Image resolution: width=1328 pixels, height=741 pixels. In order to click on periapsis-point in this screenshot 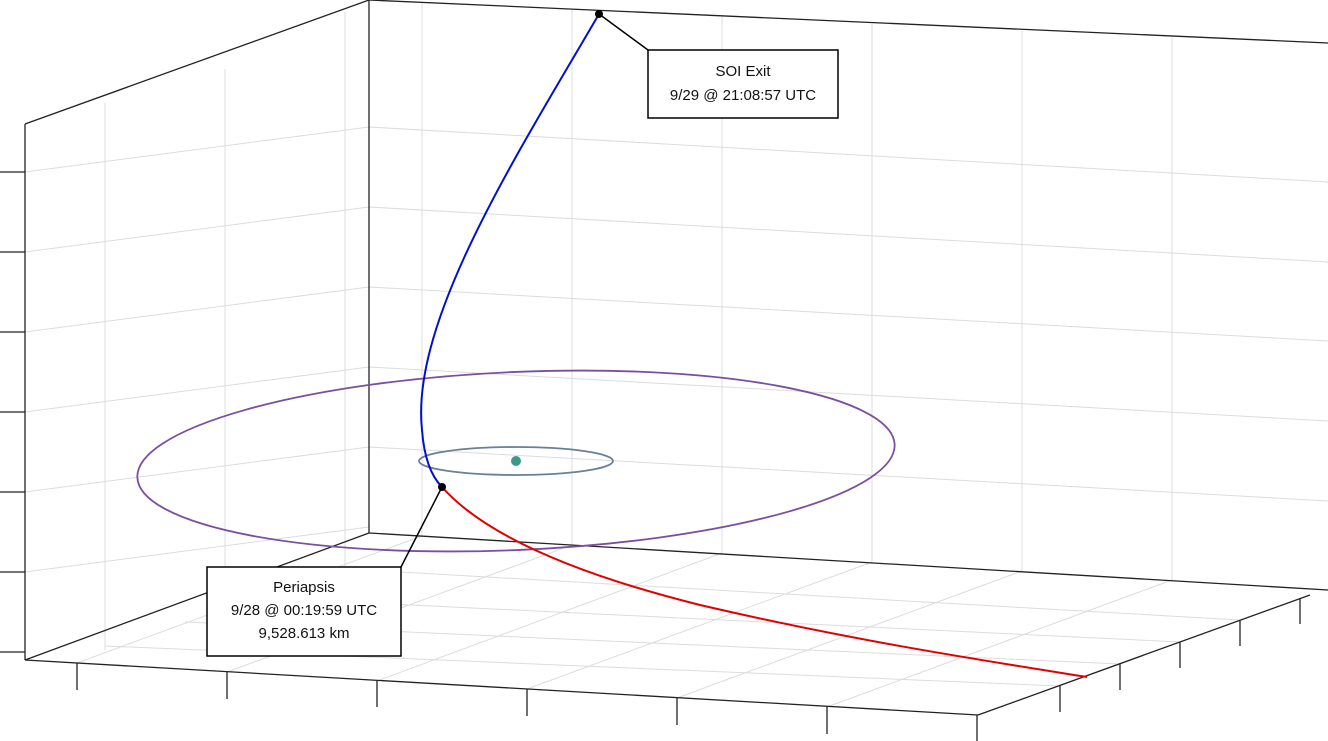, I will do `click(442, 487)`.